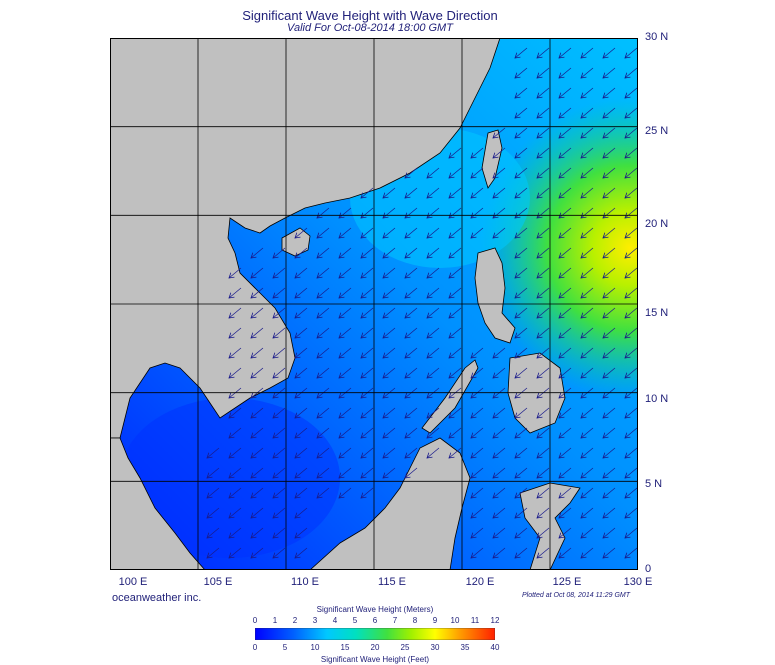  What do you see at coordinates (465, 647) in the screenshot?
I see `colorbar-feet-tick: 35` at bounding box center [465, 647].